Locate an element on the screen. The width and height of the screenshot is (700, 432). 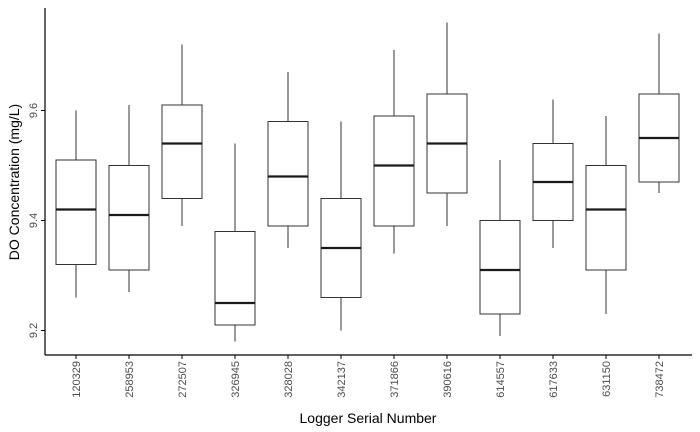
x-tick-label: 631150 is located at coordinates (607, 379).